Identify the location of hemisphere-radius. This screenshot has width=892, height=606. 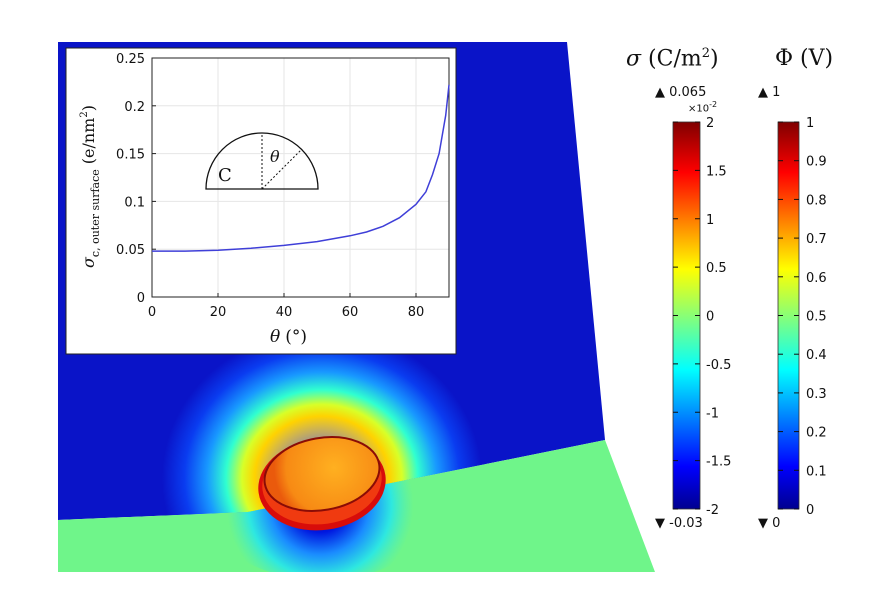
(282, 169).